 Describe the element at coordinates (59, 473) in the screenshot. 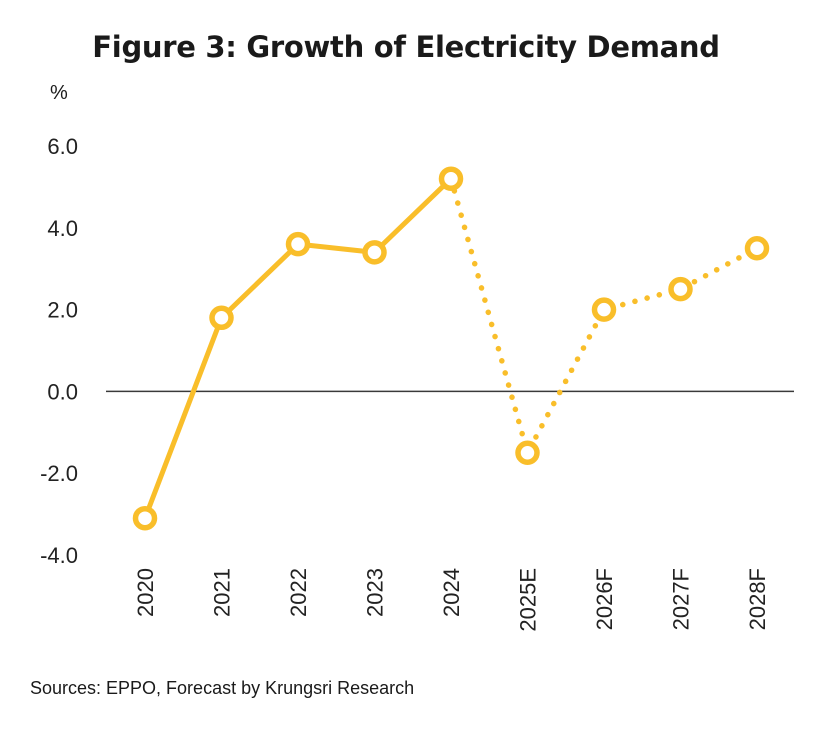

I see `y-tick-label: -2.0` at that location.